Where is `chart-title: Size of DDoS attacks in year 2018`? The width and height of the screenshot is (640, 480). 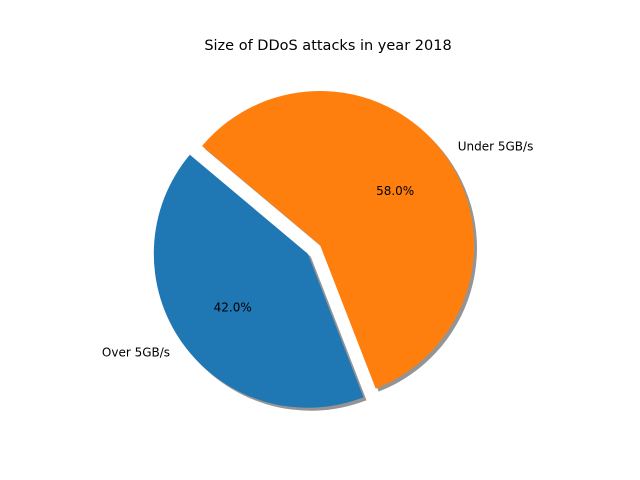 chart-title: Size of DDoS attacks in year 2018 is located at coordinates (327, 46).